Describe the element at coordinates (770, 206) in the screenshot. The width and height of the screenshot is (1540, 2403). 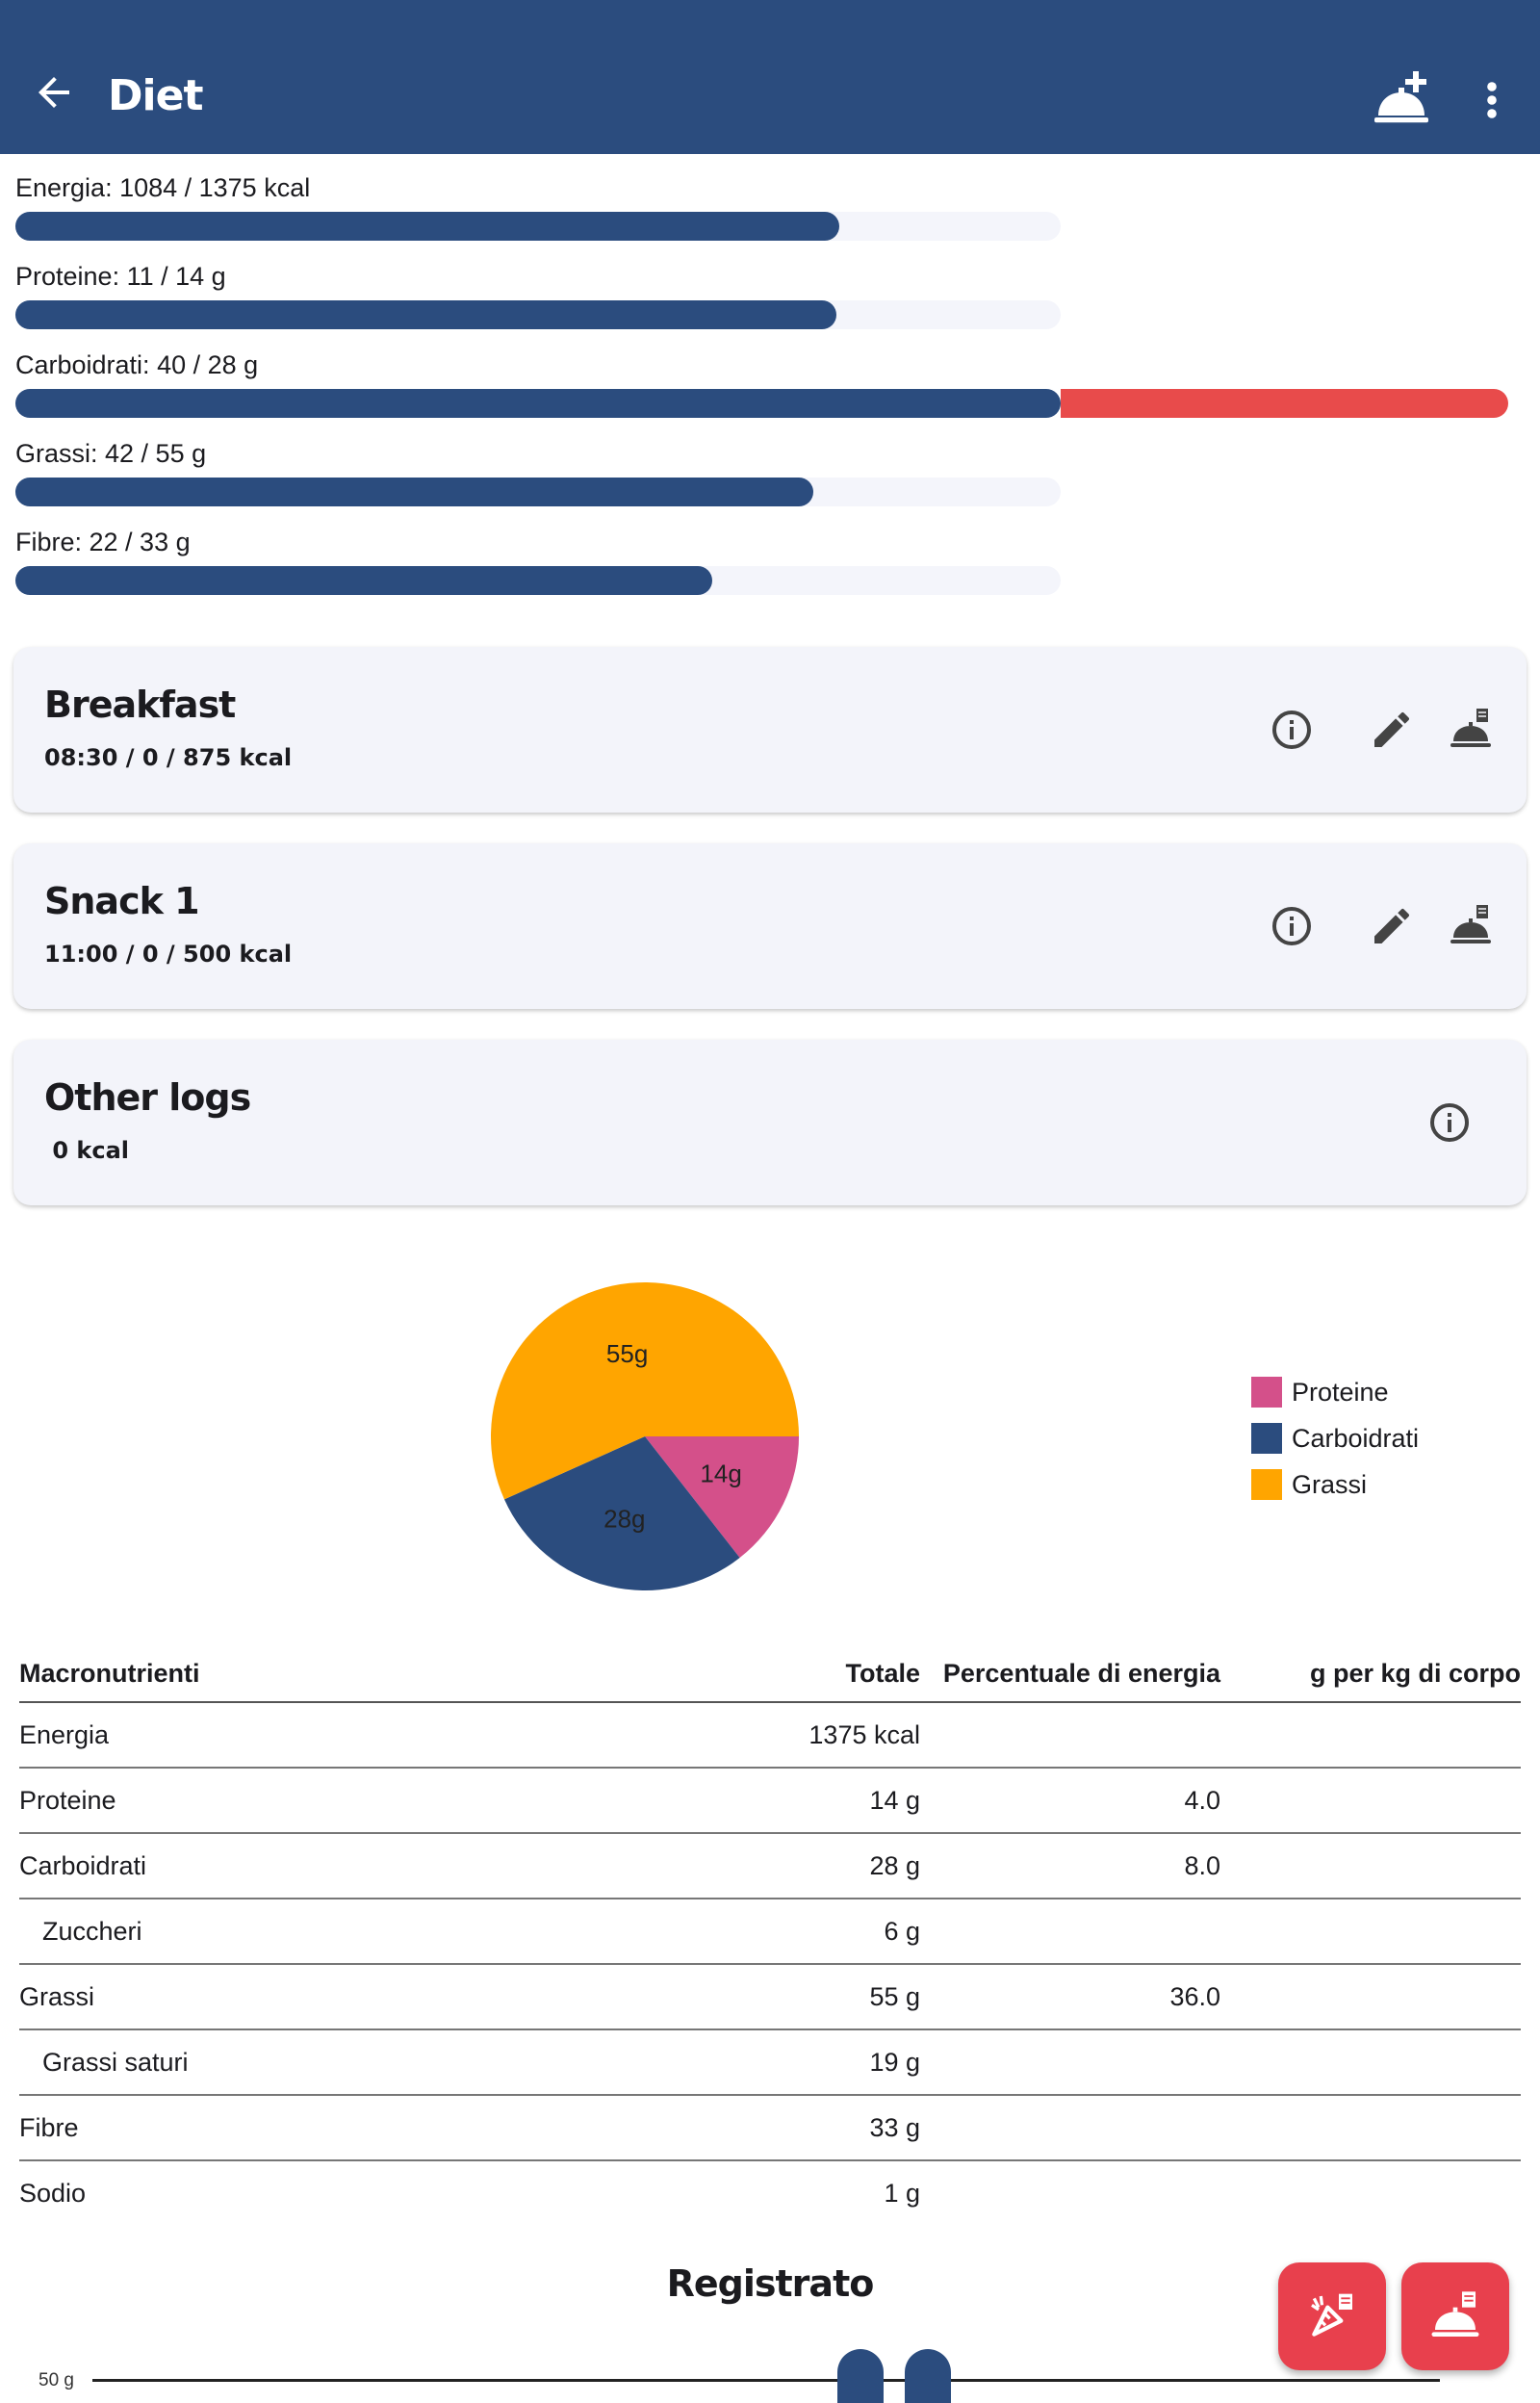
I see `macro-energy: Energia: 1084 / 1375 kcal` at that location.